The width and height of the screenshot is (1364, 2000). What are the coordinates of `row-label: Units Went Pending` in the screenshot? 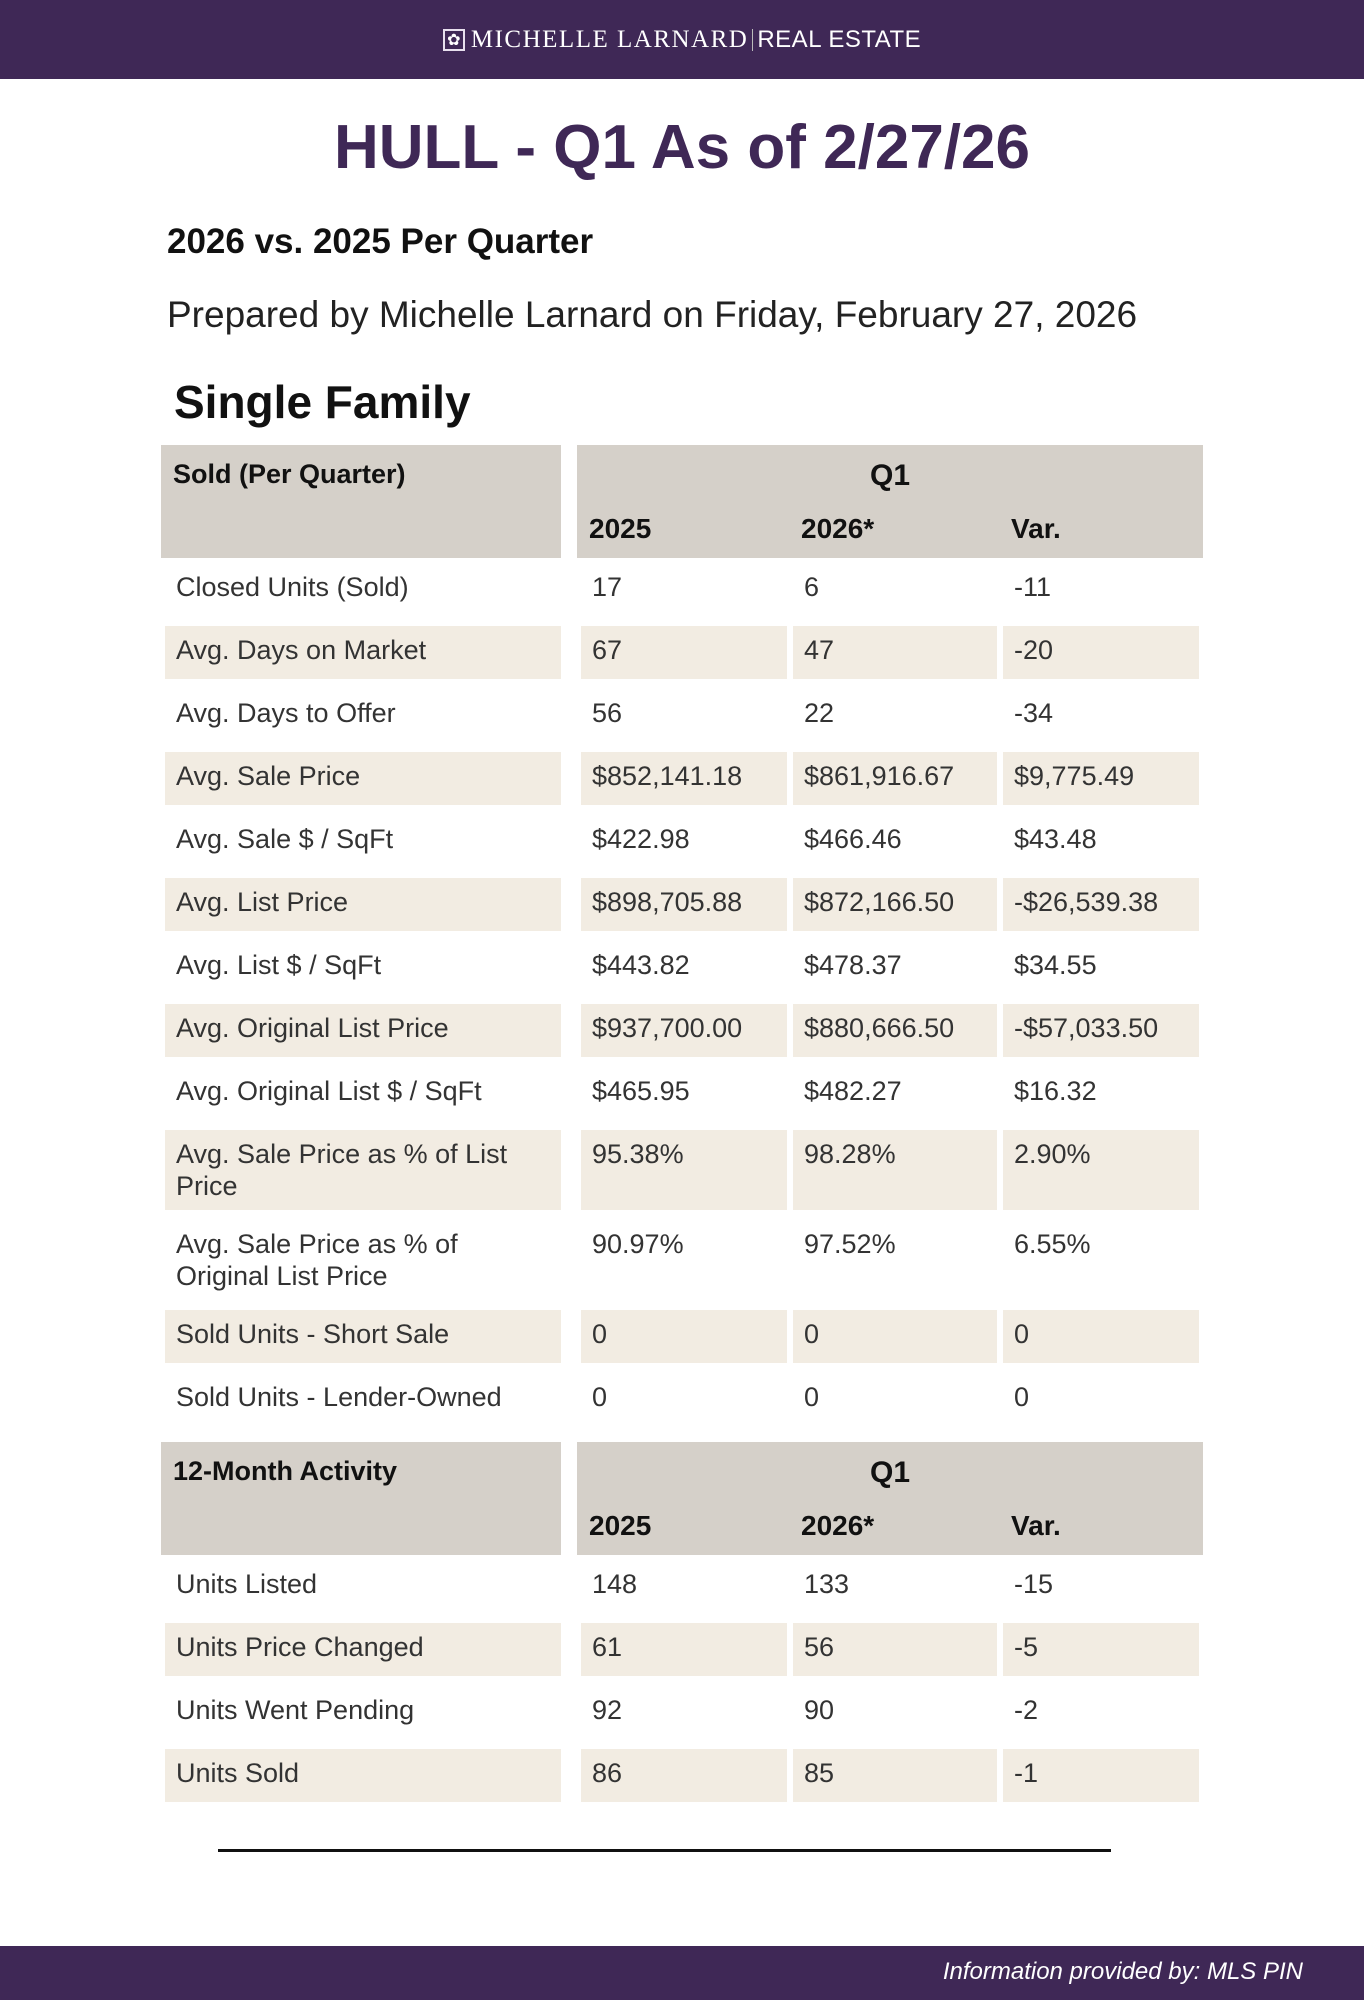 It's located at (295, 1710).